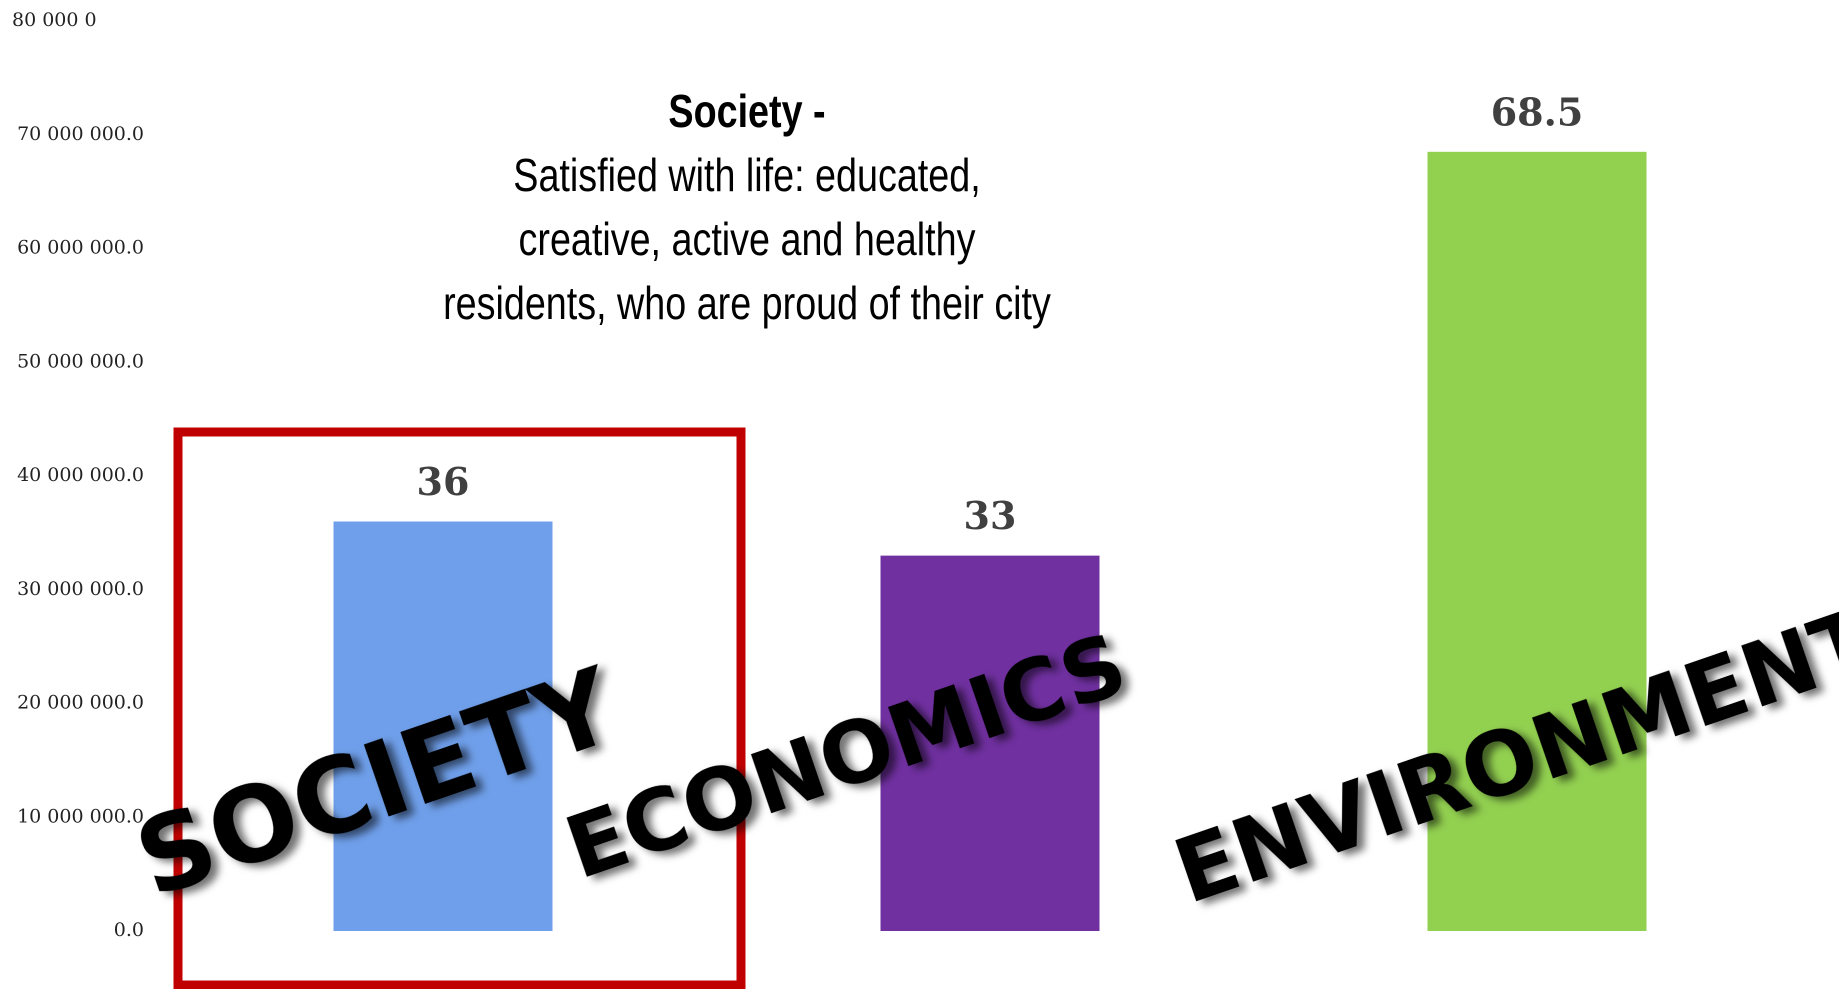 Image resolution: width=1839 pixels, height=989 pixels. What do you see at coordinates (80, 134) in the screenshot?
I see `y-tick-label: 70 000 000.0` at bounding box center [80, 134].